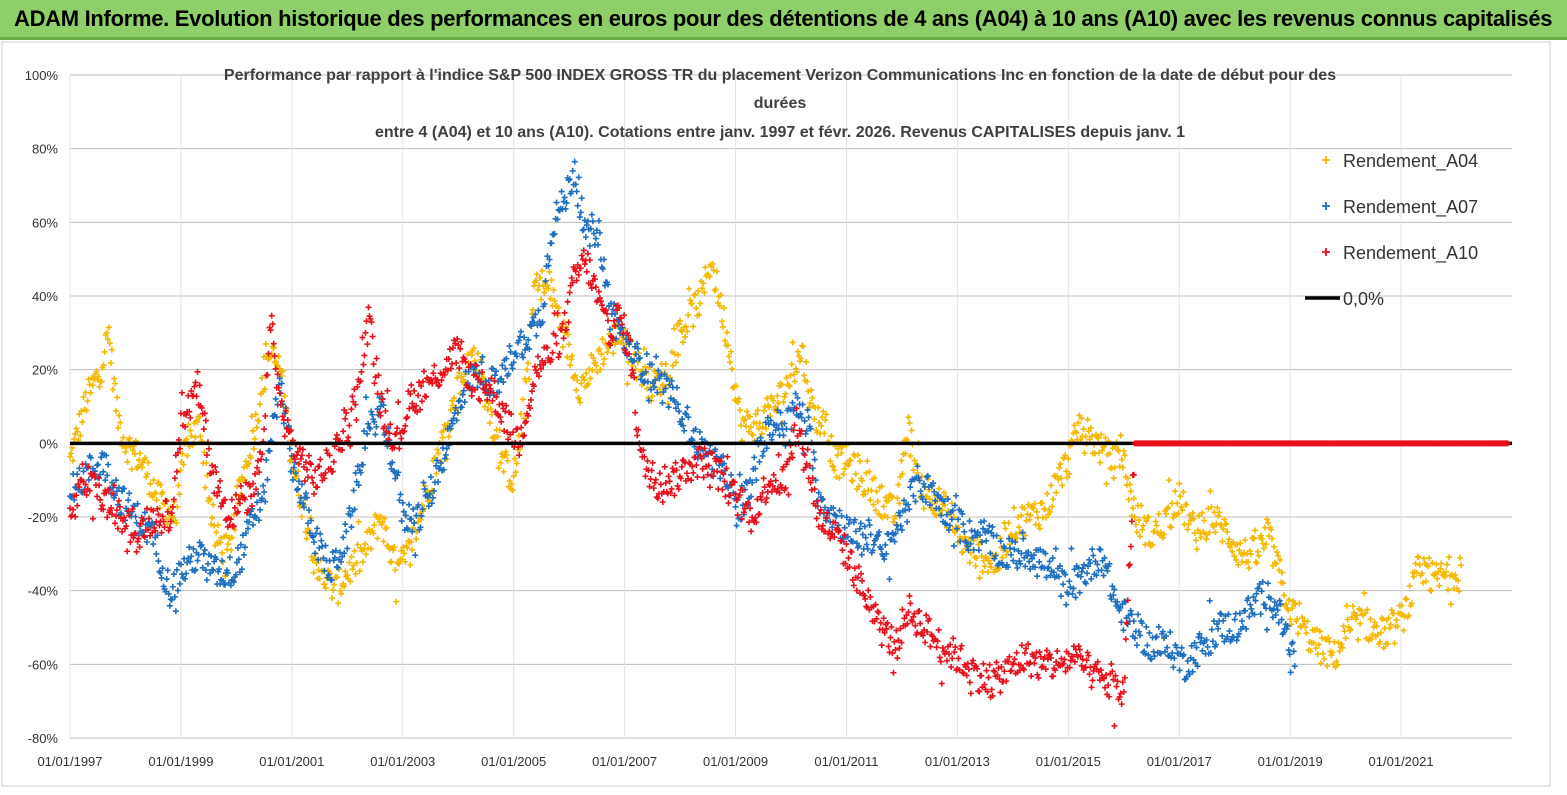 Image resolution: width=1567 pixels, height=795 pixels. Describe the element at coordinates (43, 664) in the screenshot. I see `y-tick-label: -60%` at that location.